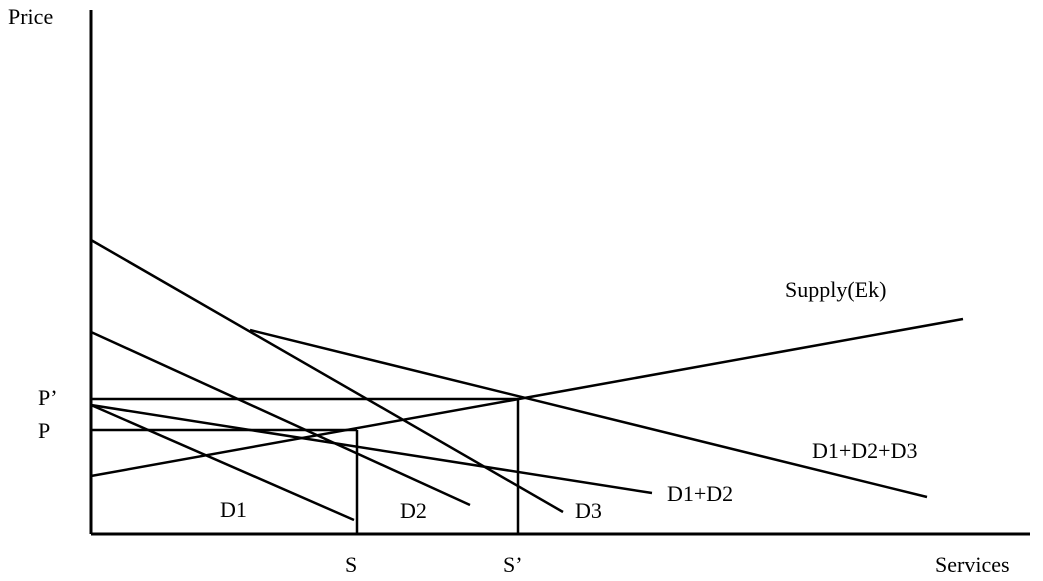 Image resolution: width=1043 pixels, height=581 pixels. I want to click on demand-d1-line, so click(222, 462).